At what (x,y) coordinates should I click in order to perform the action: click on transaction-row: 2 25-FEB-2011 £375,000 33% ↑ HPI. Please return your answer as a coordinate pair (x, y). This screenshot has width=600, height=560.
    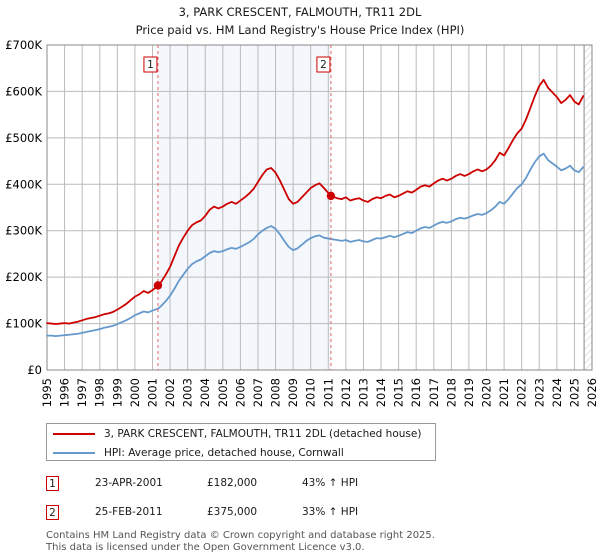
    Looking at the image, I should click on (256, 512).